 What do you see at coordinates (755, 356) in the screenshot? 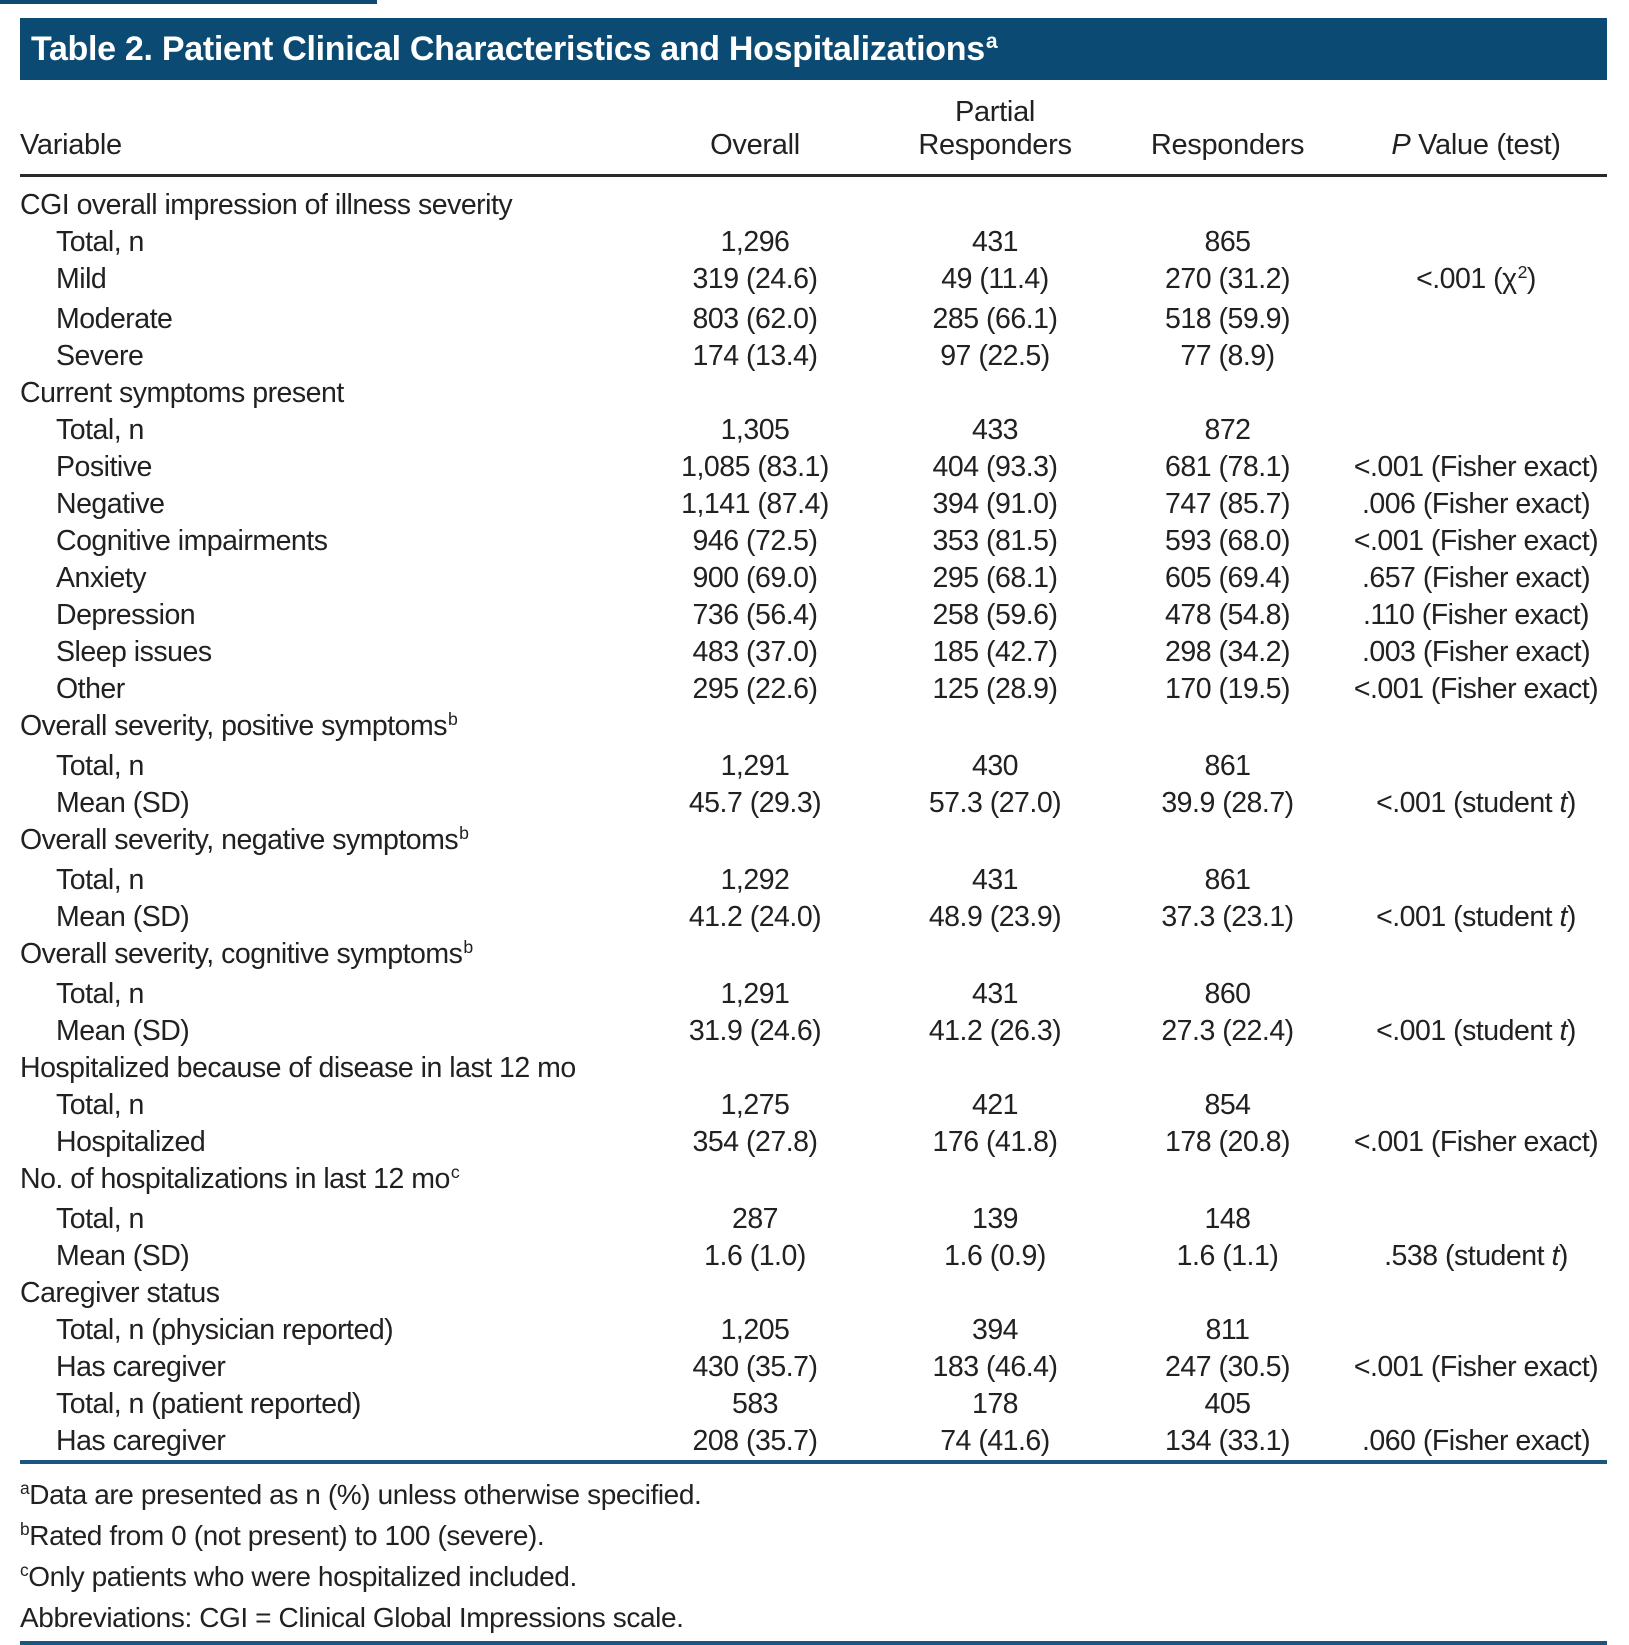
I see `data-cell: 174 (13.4)` at bounding box center [755, 356].